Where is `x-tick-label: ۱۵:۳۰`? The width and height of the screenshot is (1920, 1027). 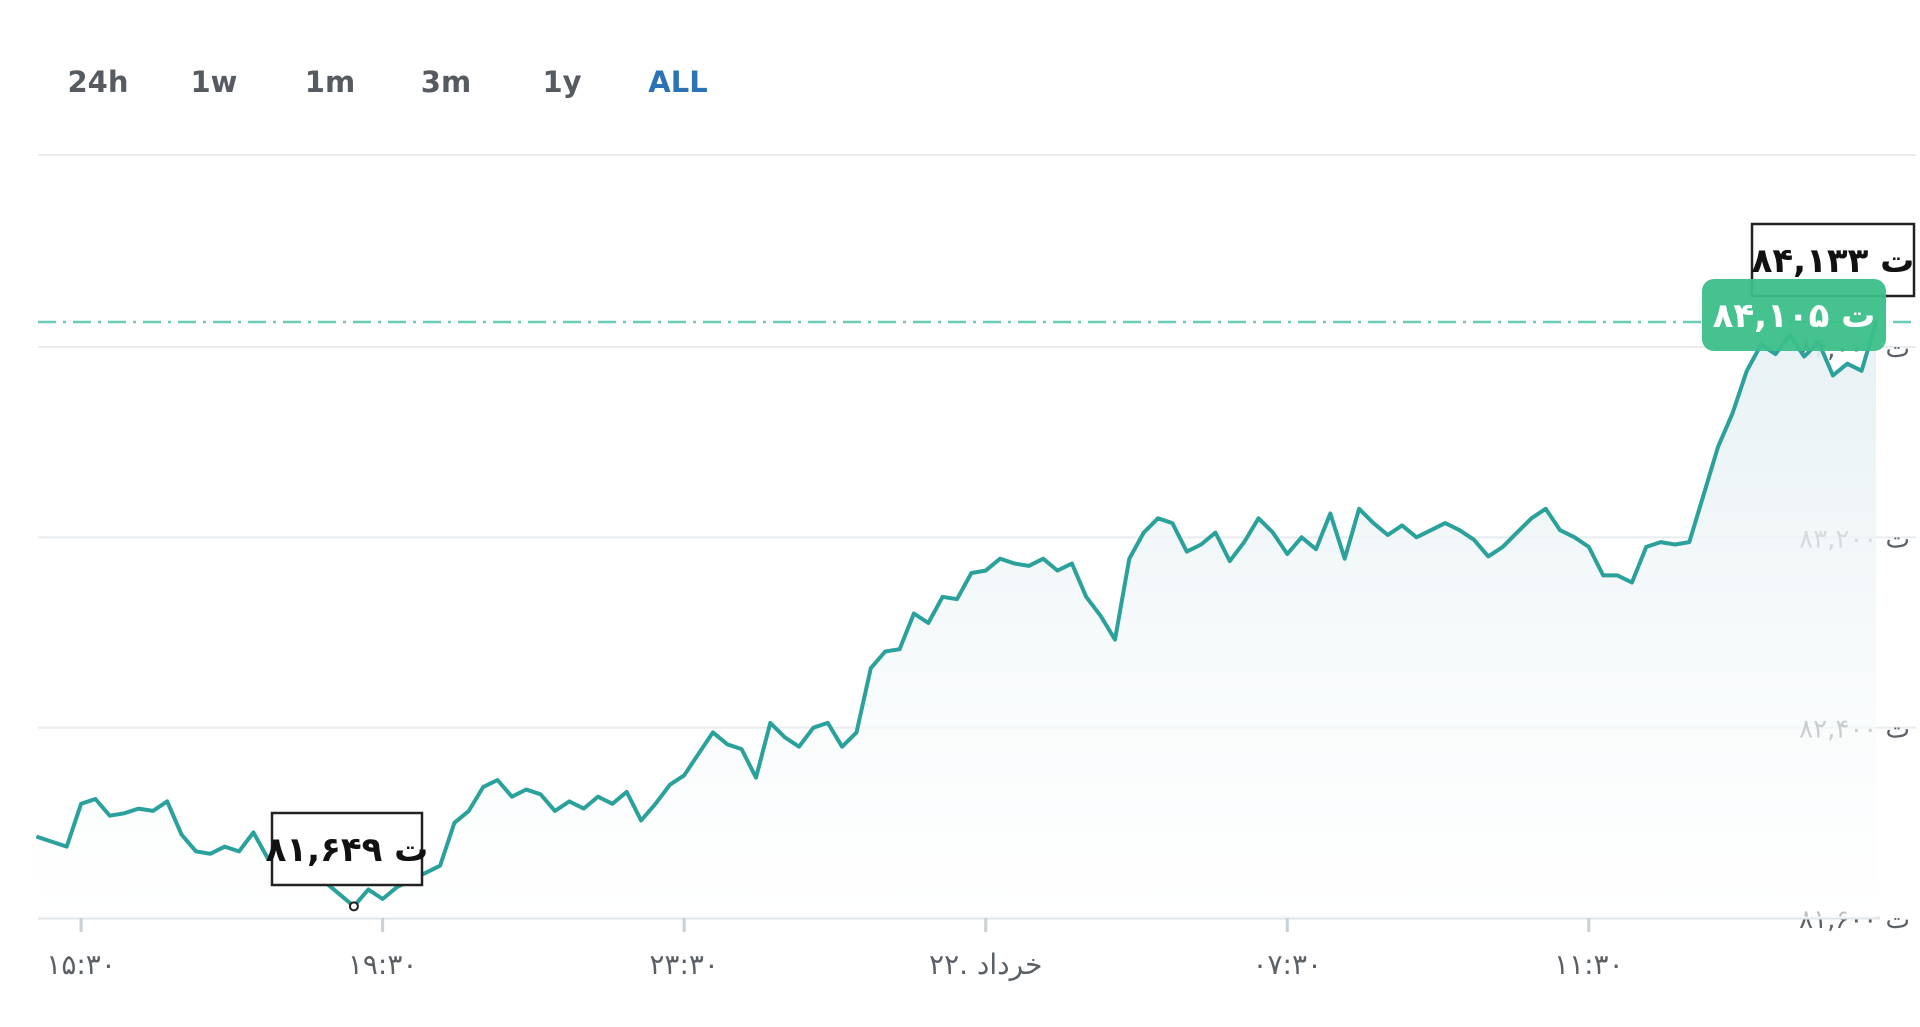
x-tick-label: ۱۵:۳۰ is located at coordinates (81, 964).